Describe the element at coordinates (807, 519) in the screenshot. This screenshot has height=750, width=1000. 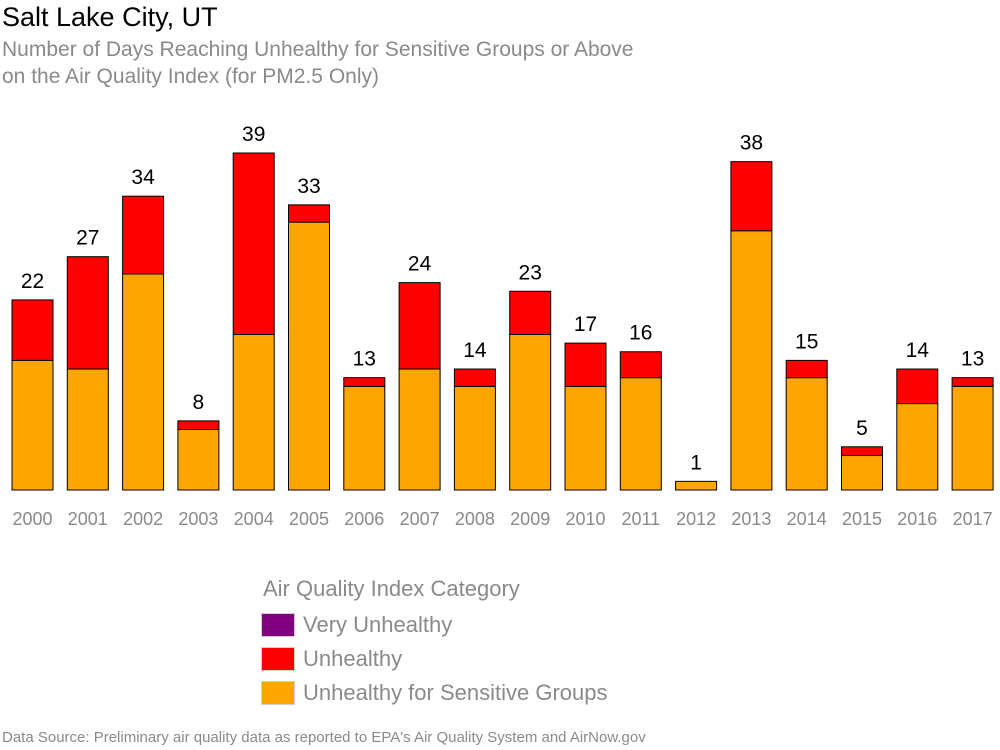
I see `x-tick-label-2014: 2014` at that location.